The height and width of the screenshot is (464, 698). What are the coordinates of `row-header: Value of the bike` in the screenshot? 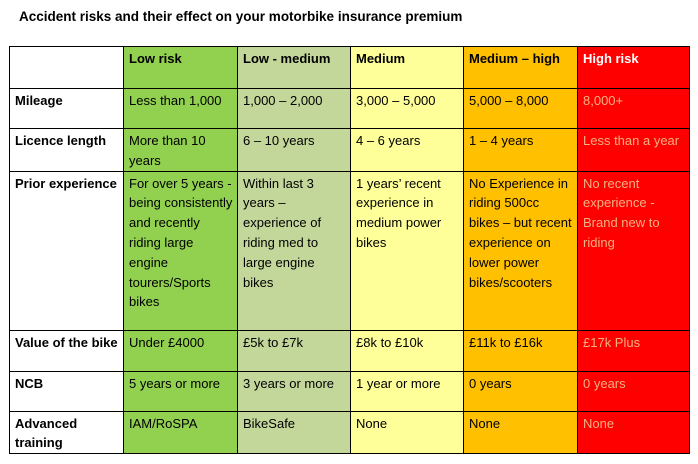 It's located at (66, 350).